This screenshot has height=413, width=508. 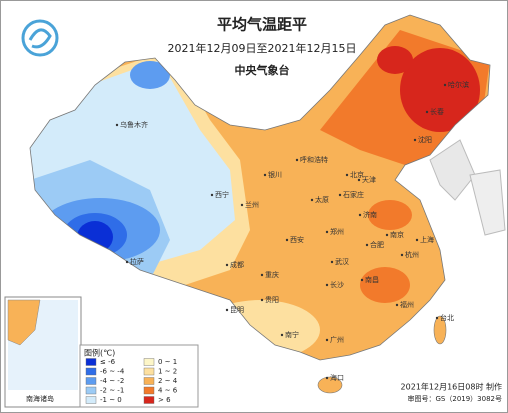 What do you see at coordinates (357, 174) in the screenshot?
I see `city-label: 北京` at bounding box center [357, 174].